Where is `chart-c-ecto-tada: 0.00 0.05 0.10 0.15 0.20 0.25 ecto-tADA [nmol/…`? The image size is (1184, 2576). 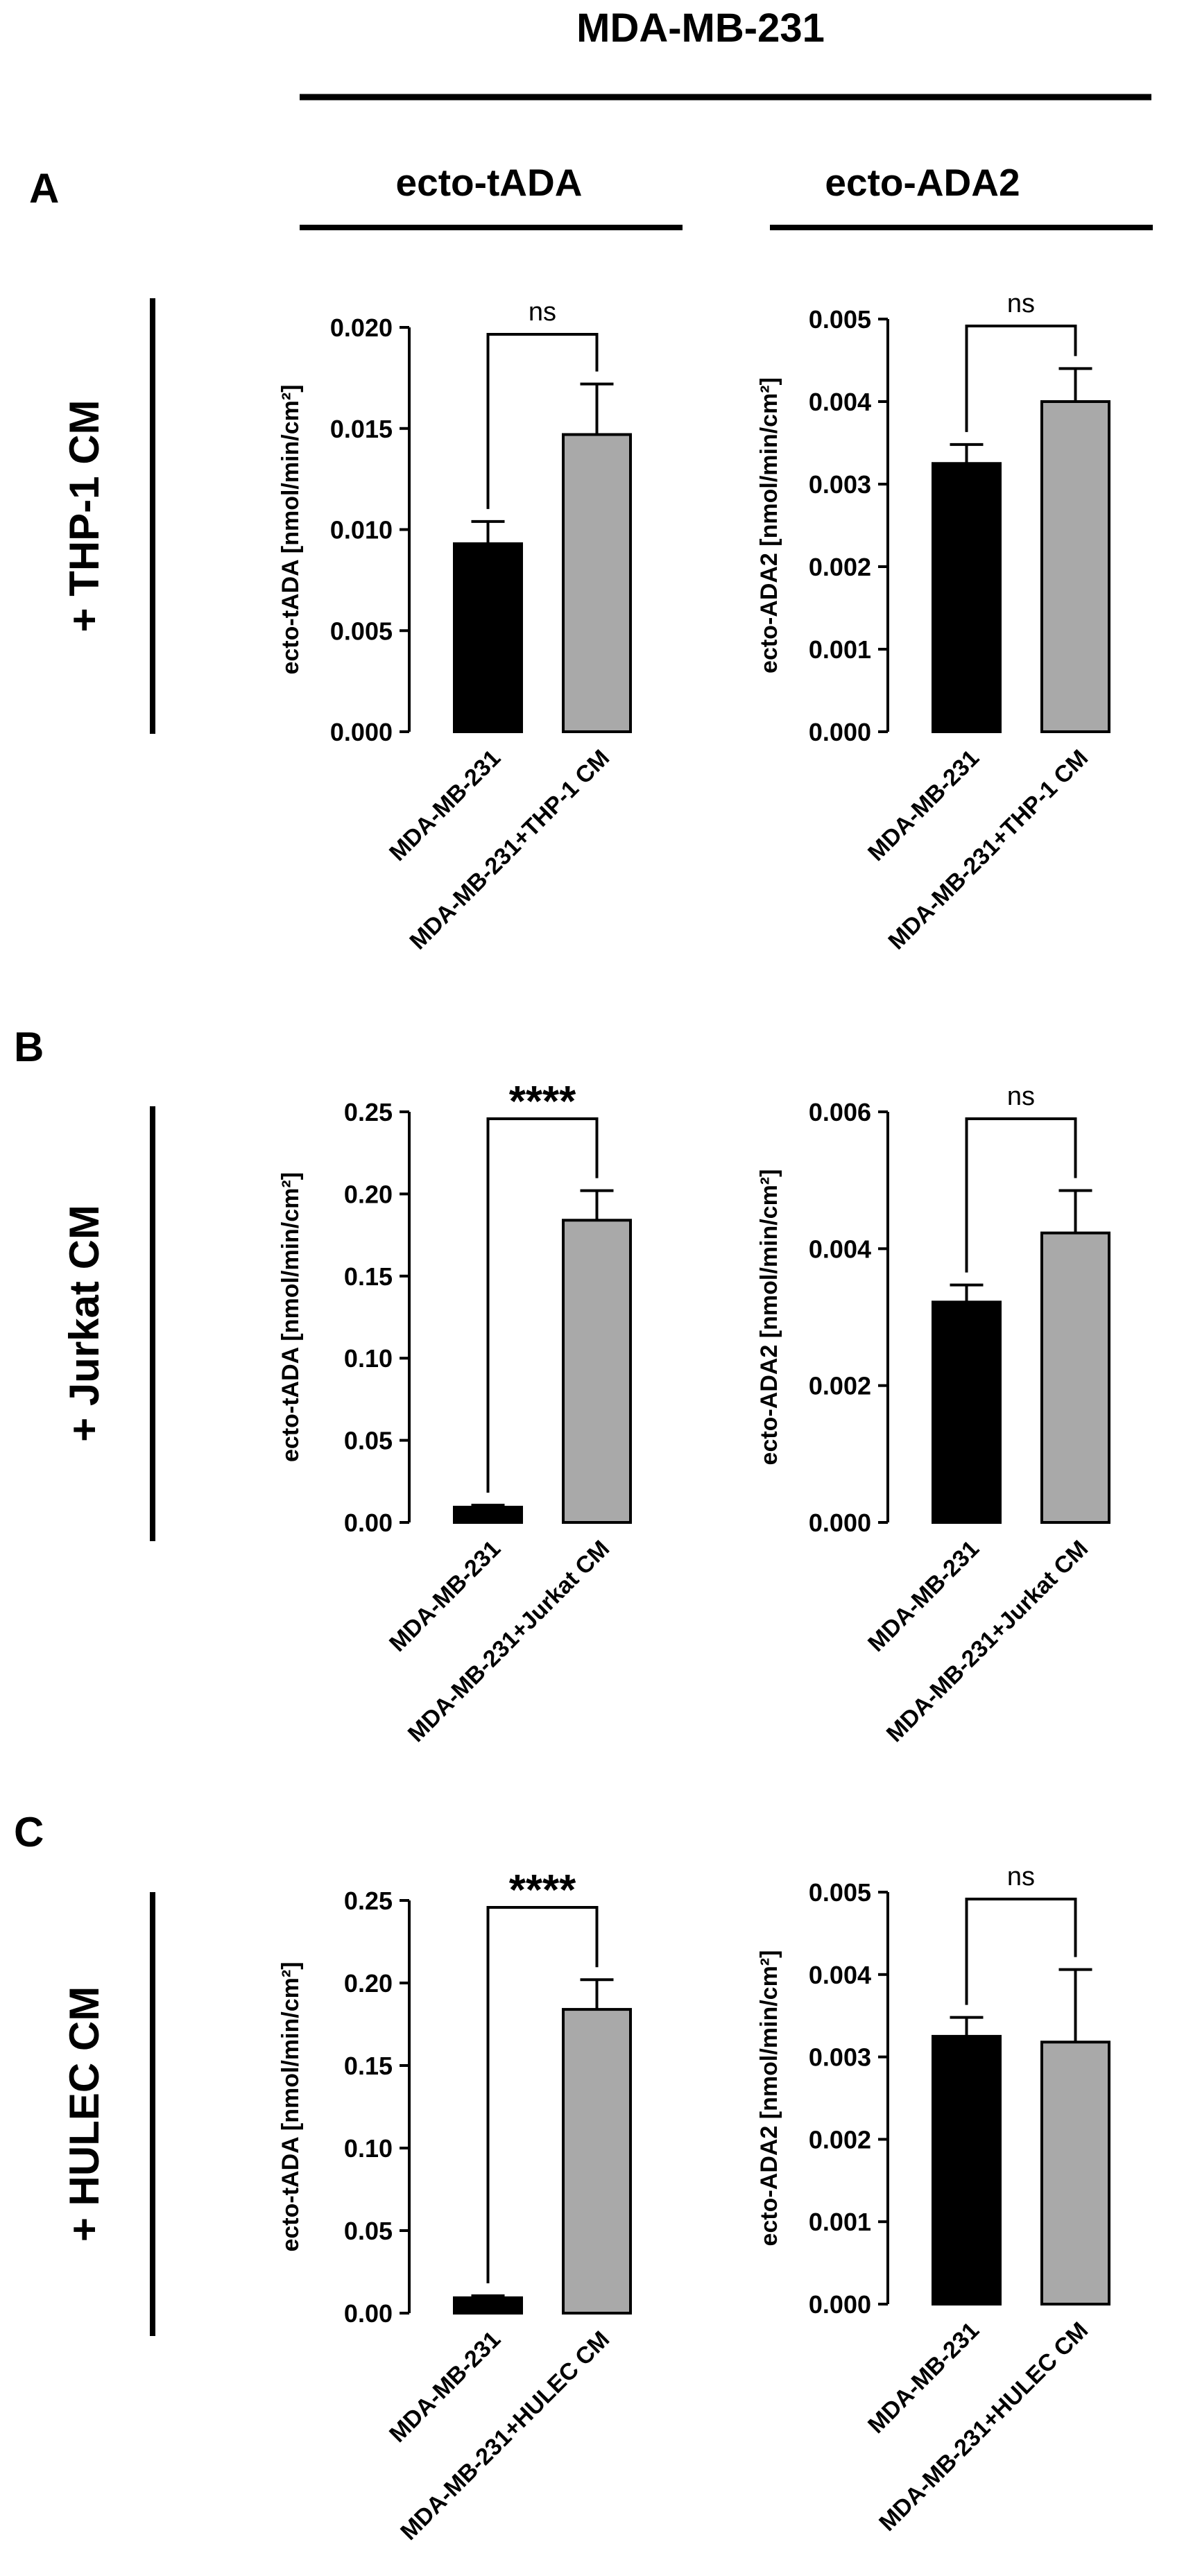
chart-c-ecto-tada: 0.00 0.05 0.10 0.15 0.20 0.25 ecto-tADA [nmol/… is located at coordinates (454, 2205).